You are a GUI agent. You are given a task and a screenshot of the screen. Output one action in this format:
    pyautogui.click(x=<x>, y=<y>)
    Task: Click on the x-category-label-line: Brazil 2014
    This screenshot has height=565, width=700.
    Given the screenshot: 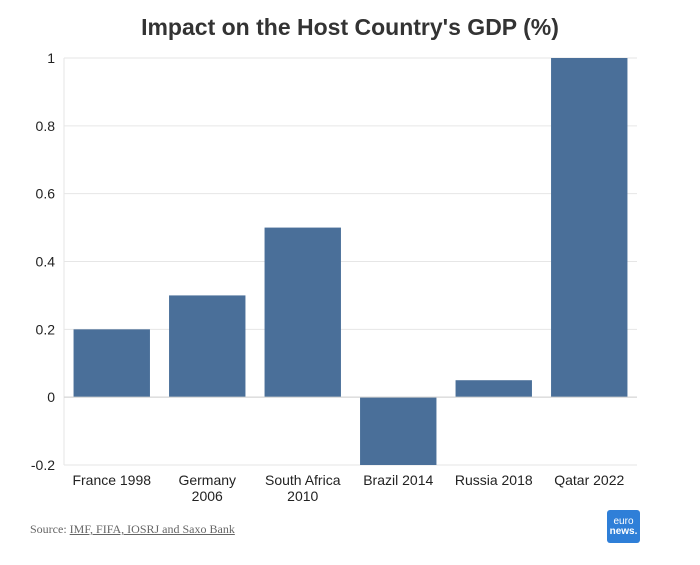 What is the action you would take?
    pyautogui.click(x=398, y=480)
    